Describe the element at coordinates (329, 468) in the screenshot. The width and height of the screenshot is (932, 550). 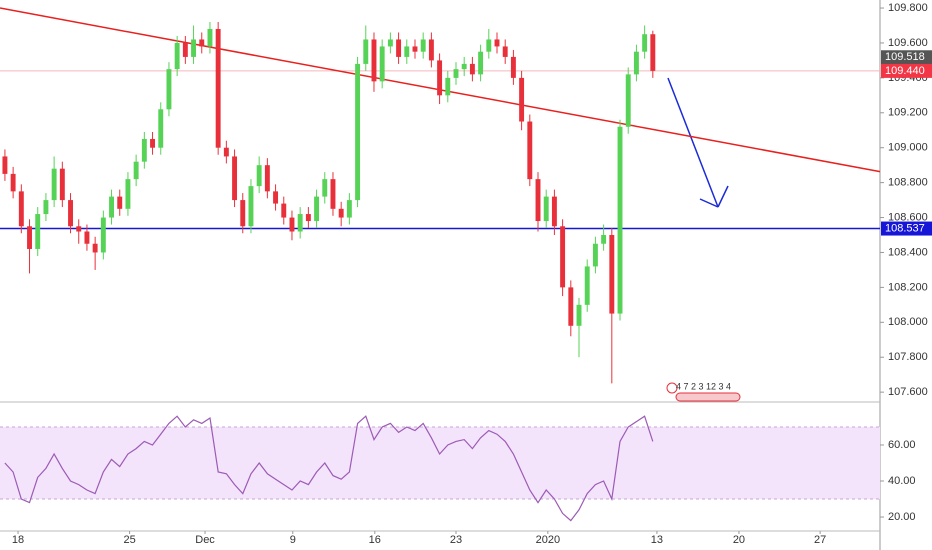
I see `rsi-line` at that location.